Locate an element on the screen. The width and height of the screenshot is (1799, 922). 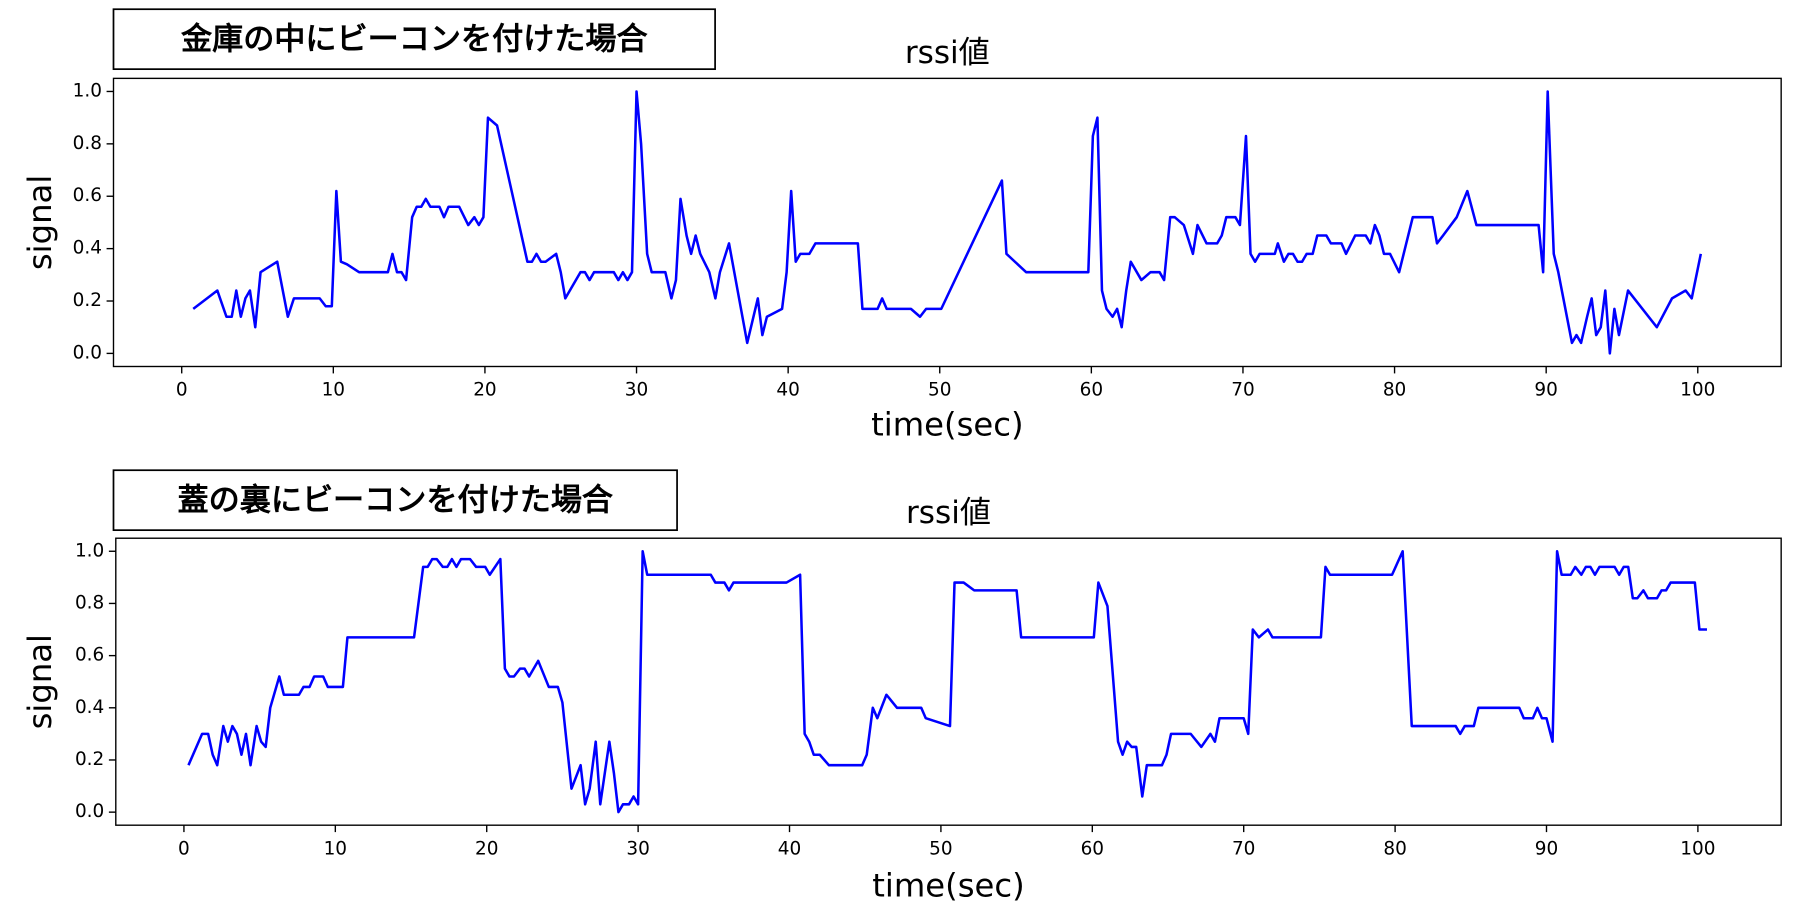
annotation: 蓋の裏にビーコンを付けた場合 is located at coordinates (396, 500).